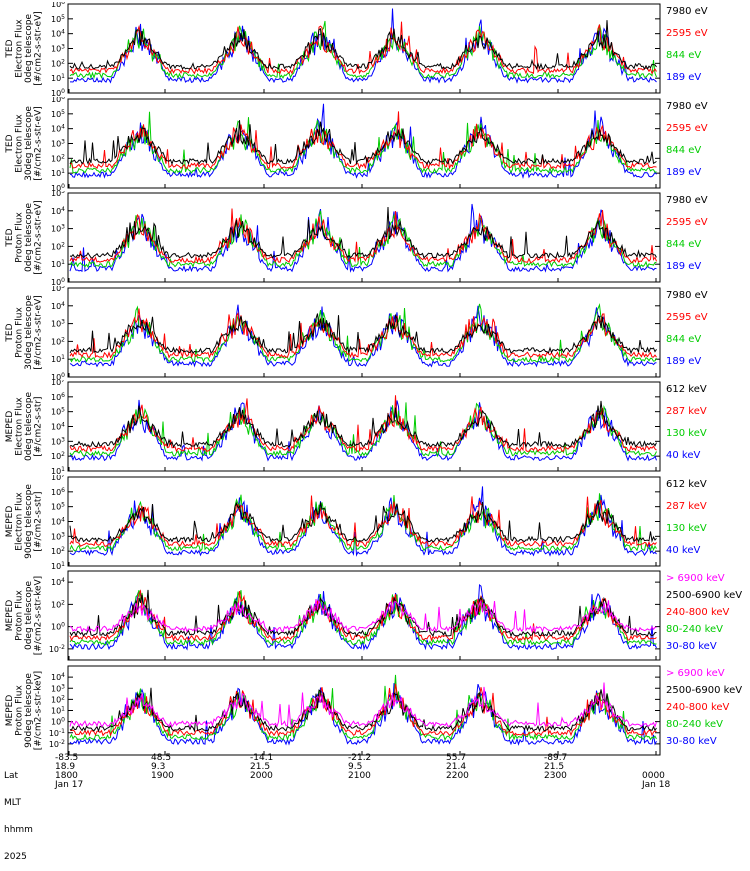  Describe the element at coordinates (687, 295) in the screenshot. I see `legend-entry: 7980 eV` at that location.